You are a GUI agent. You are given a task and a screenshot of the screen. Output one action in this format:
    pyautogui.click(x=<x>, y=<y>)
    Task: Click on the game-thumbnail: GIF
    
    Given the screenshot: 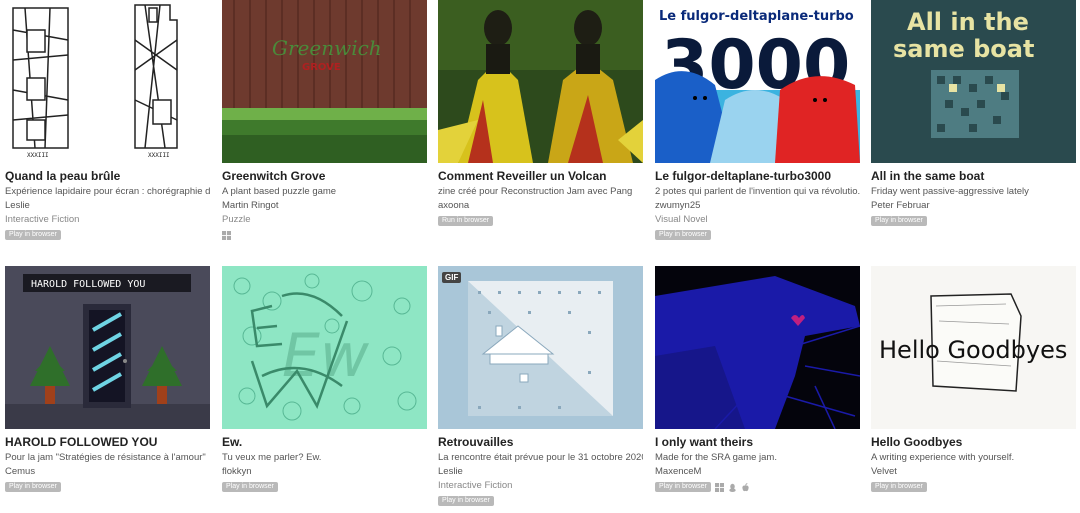 What is the action you would take?
    pyautogui.click(x=540, y=347)
    